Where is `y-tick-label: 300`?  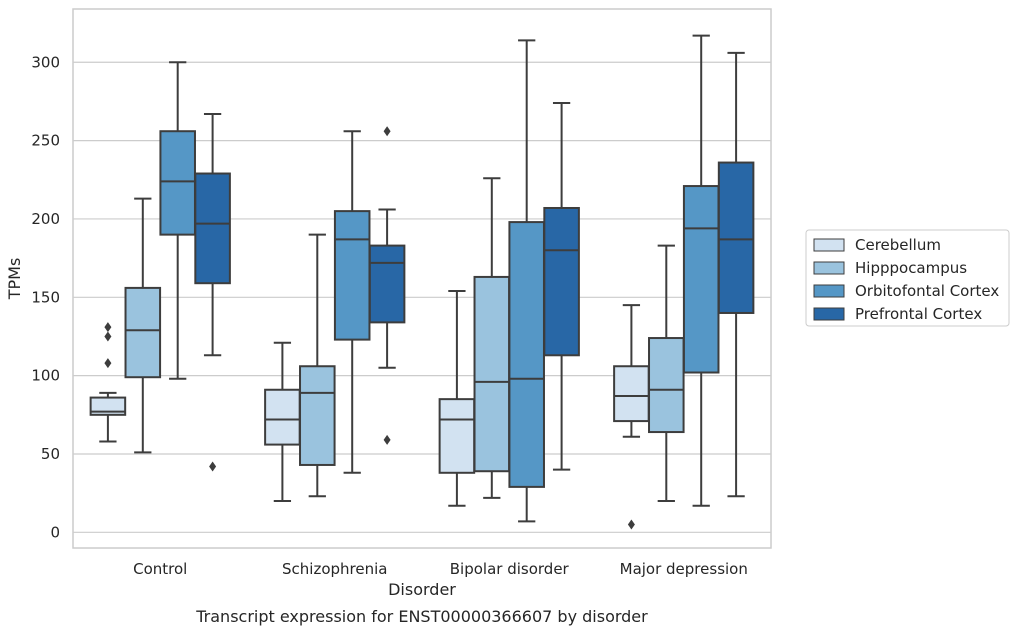
y-tick-label: 300 is located at coordinates (45, 62).